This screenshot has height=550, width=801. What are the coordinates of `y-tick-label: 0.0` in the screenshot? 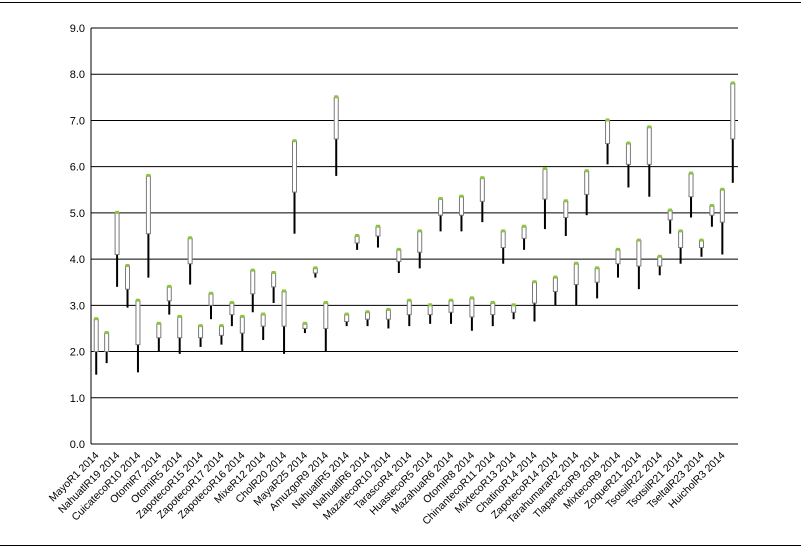 It's located at (77, 445).